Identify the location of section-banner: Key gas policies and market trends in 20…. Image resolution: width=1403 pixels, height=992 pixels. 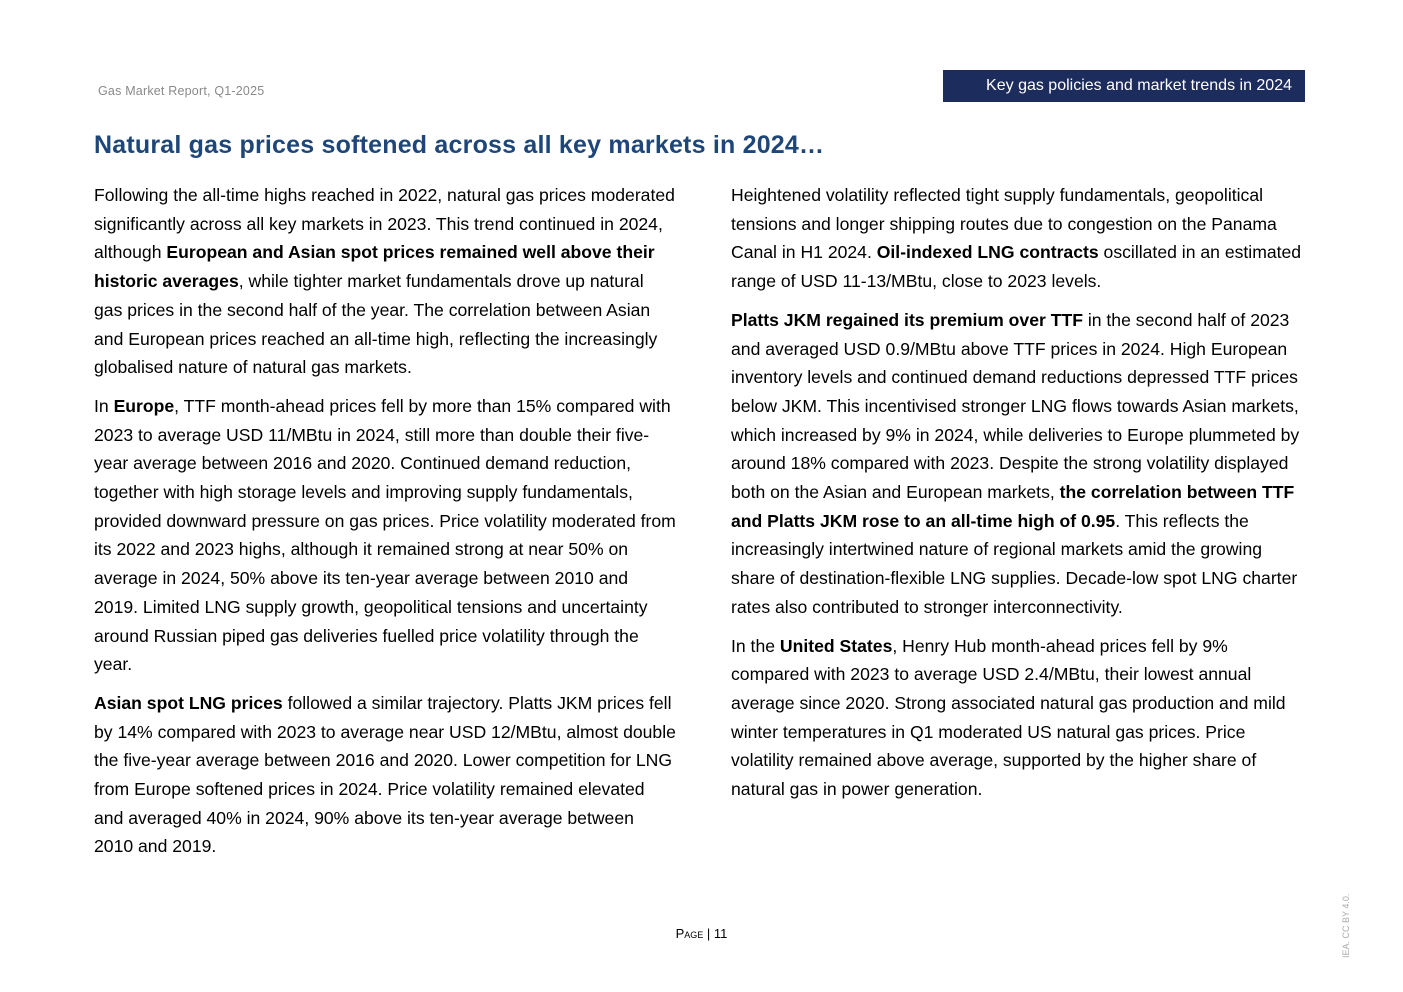
(1124, 86).